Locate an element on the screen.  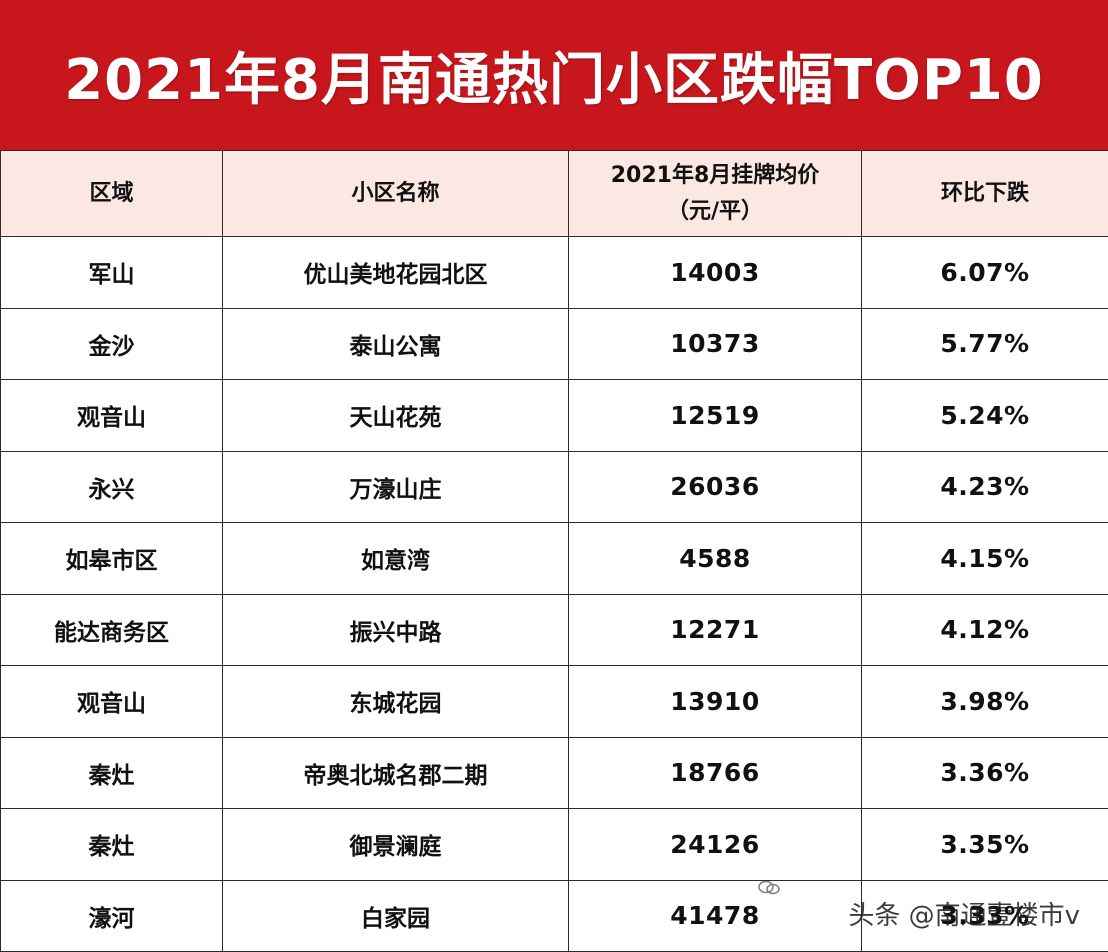
header-district: 区域 is located at coordinates (111, 193).